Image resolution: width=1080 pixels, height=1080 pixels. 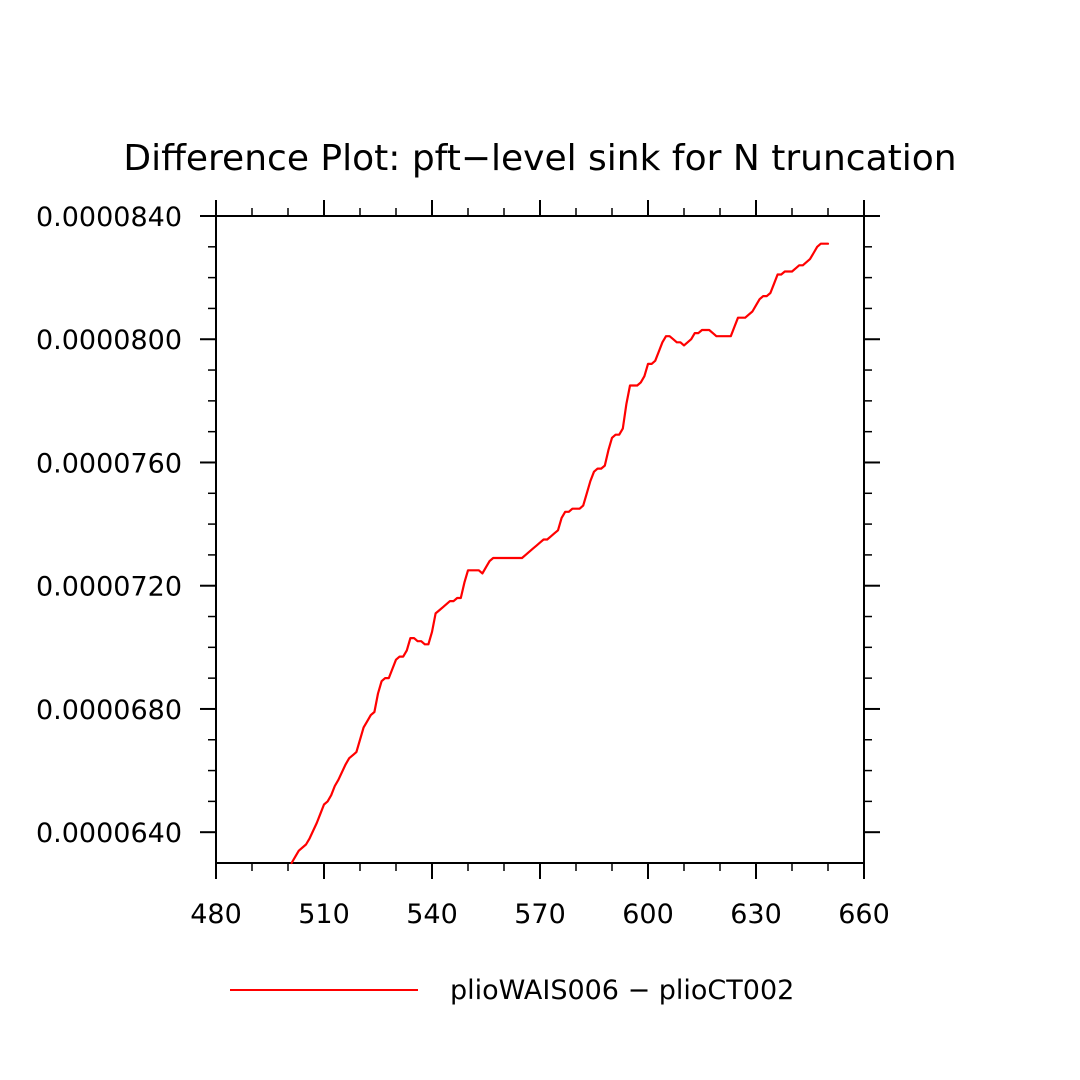 What do you see at coordinates (109, 587) in the screenshot?
I see `y-tick-label: 0.0000720` at bounding box center [109, 587].